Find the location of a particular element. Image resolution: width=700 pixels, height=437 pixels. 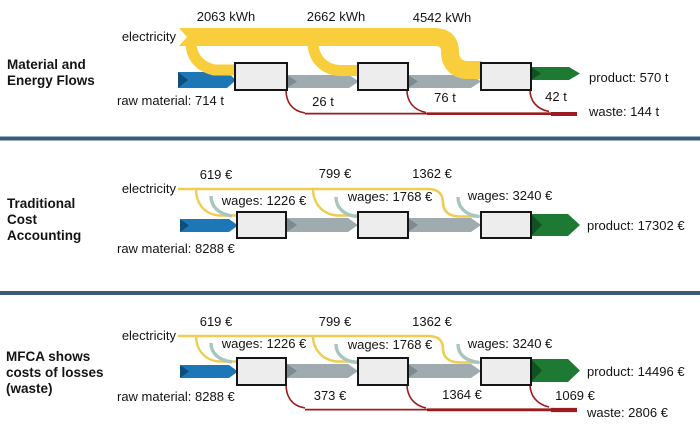

electricity-band-main is located at coordinates (330, 53).